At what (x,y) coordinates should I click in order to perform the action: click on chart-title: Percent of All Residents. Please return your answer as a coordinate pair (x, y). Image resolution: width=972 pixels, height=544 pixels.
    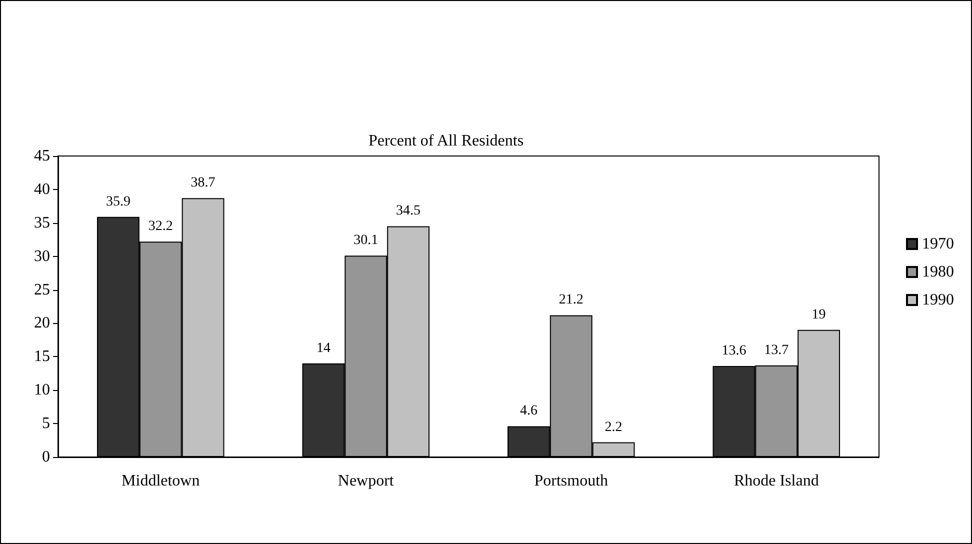
    Looking at the image, I should click on (446, 141).